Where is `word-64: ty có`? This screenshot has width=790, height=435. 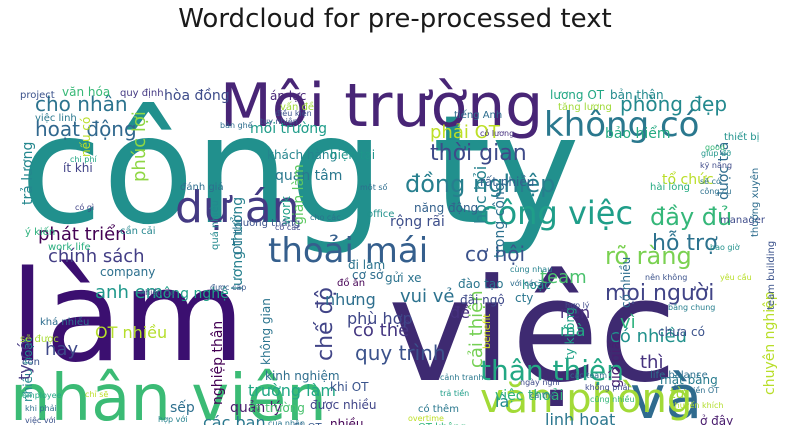
word-64: ty có is located at coordinates (24, 360).